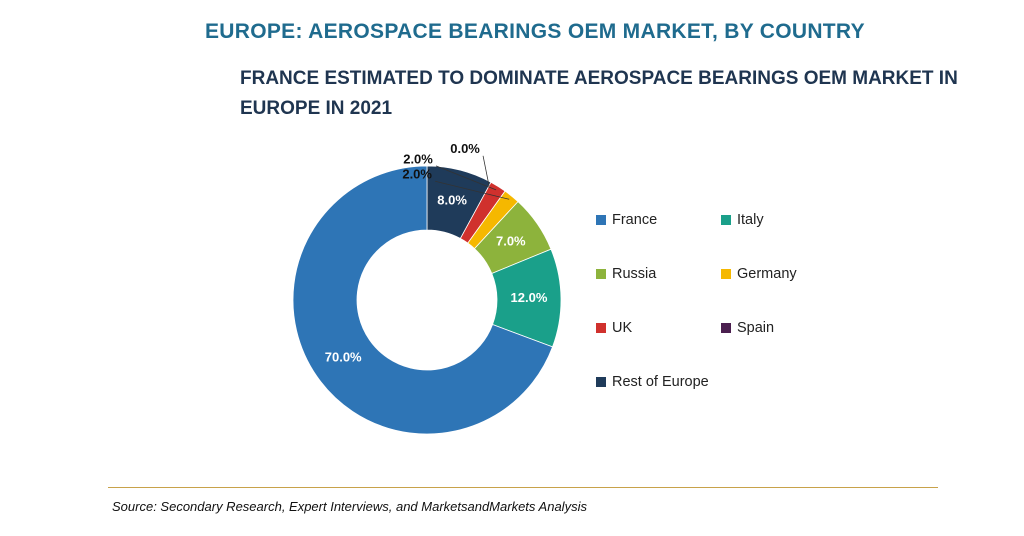  I want to click on legend-item-france: France, so click(626, 220).